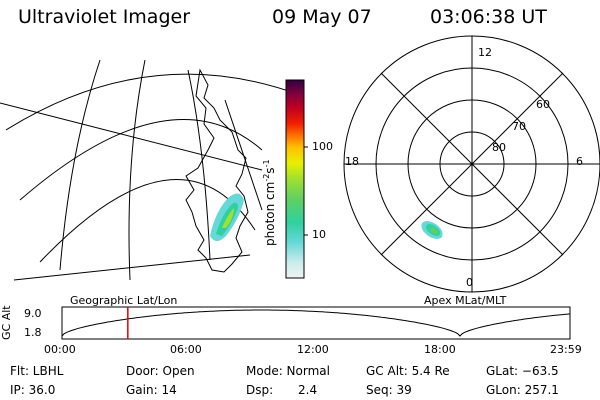 This screenshot has width=600, height=400. I want to click on xtick-0000: 00:00, so click(60, 349).